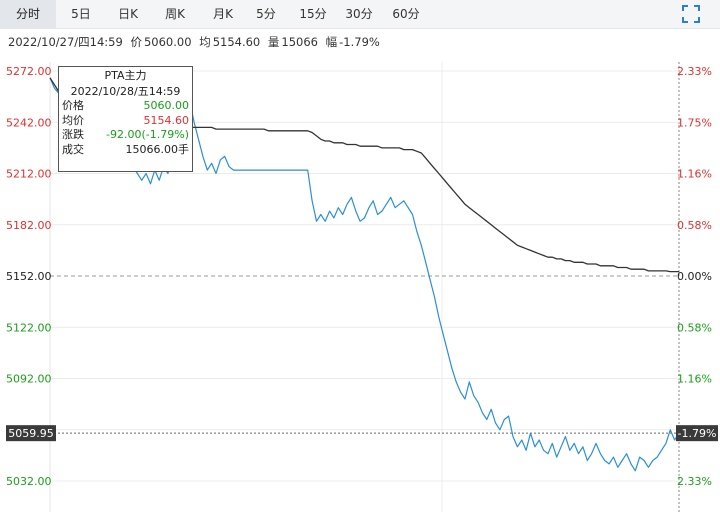 This screenshot has height=512, width=720. I want to click on info-price-label: 价, so click(136, 42).